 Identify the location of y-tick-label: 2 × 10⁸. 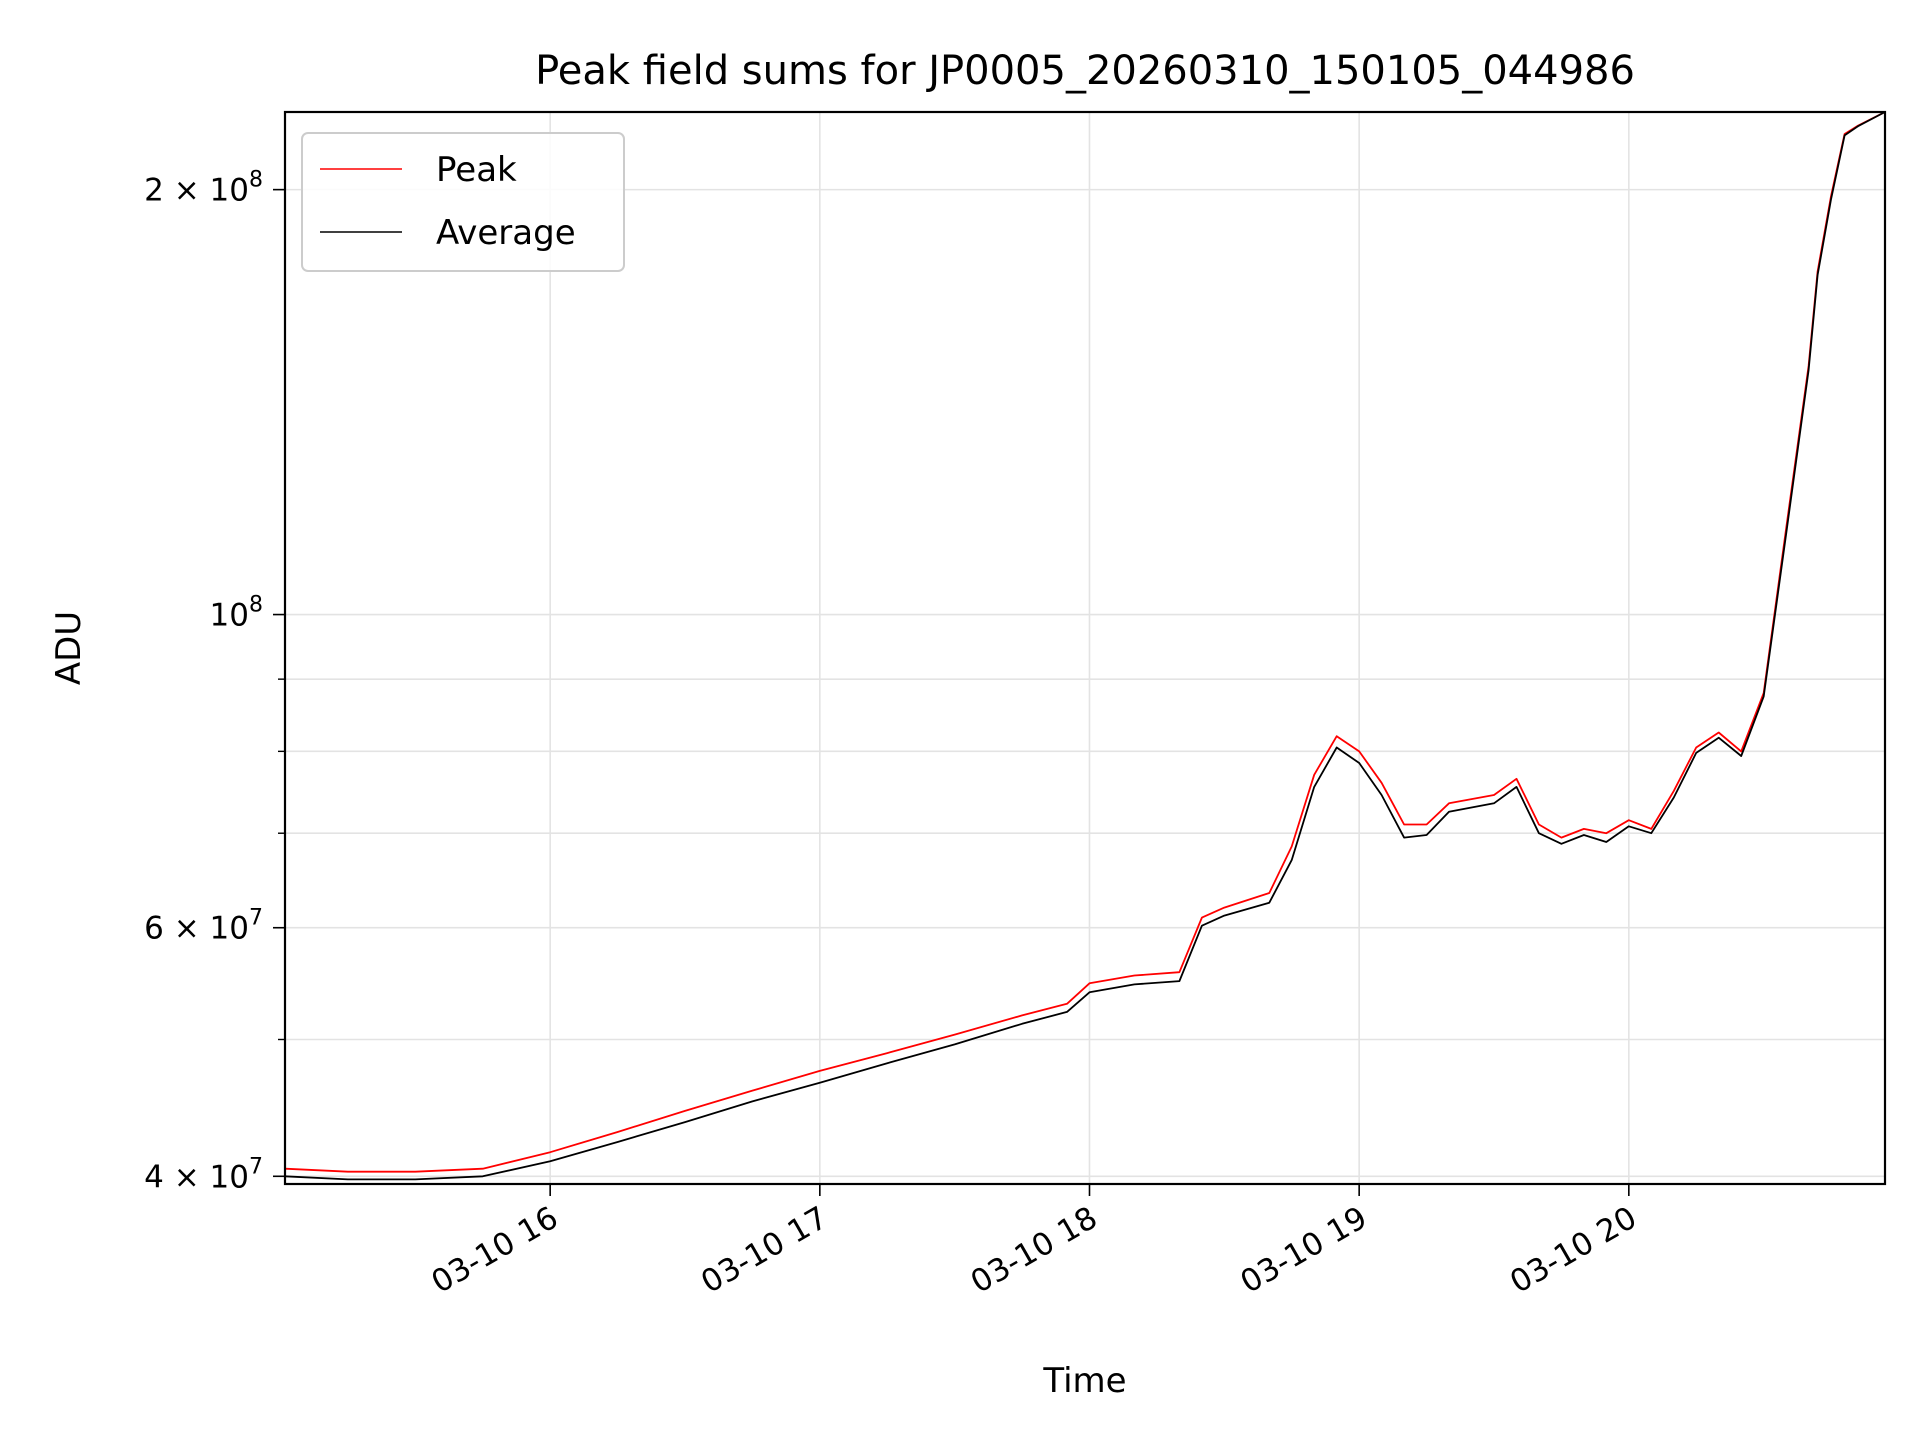
(203, 188).